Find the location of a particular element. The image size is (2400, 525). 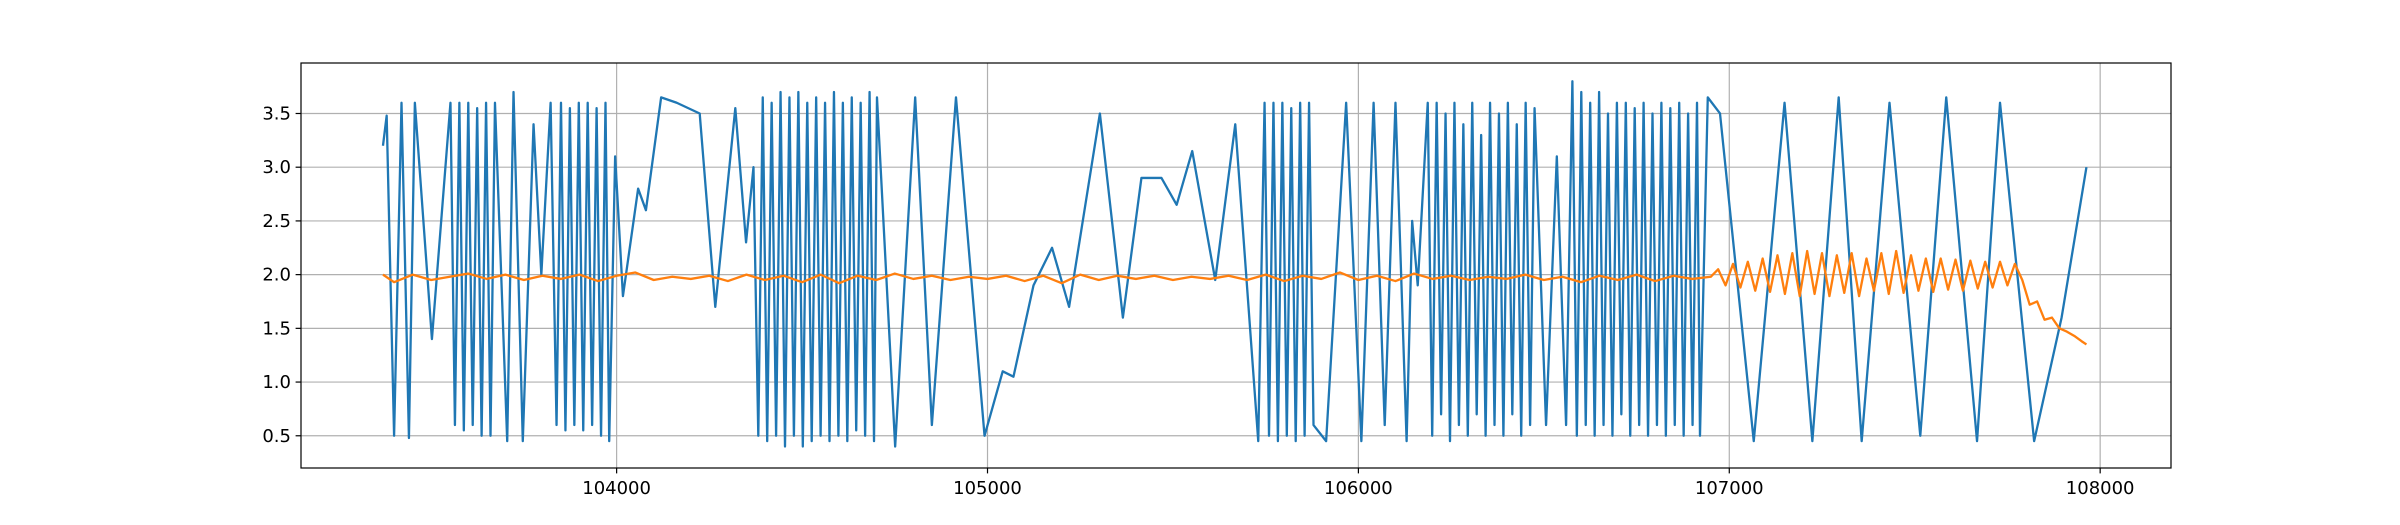

x-tick-label: 106000 is located at coordinates (1358, 488).